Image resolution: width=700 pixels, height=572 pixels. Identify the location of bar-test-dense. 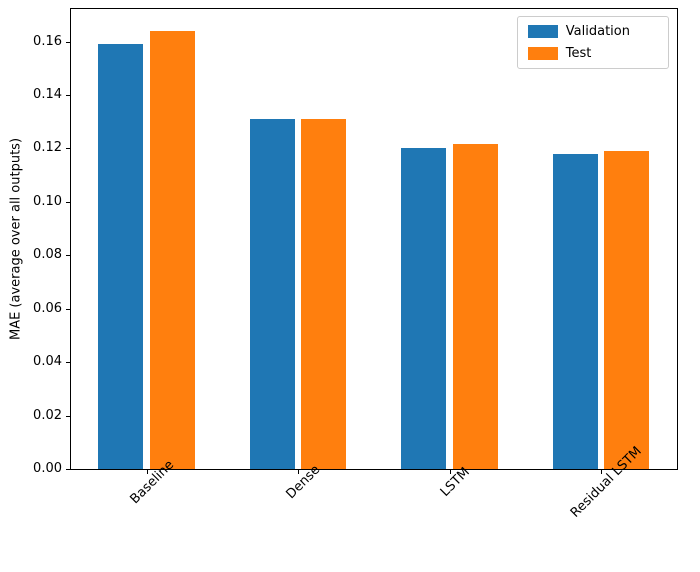
(323, 294).